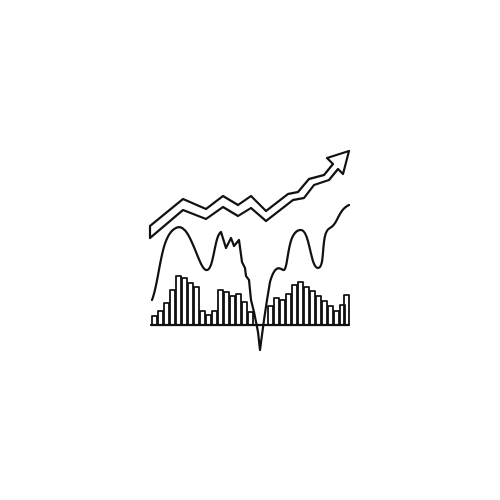 Image resolution: width=500 pixels, height=500 pixels. Describe the element at coordinates (250, 300) in the screenshot. I see `bar-histogram` at that location.